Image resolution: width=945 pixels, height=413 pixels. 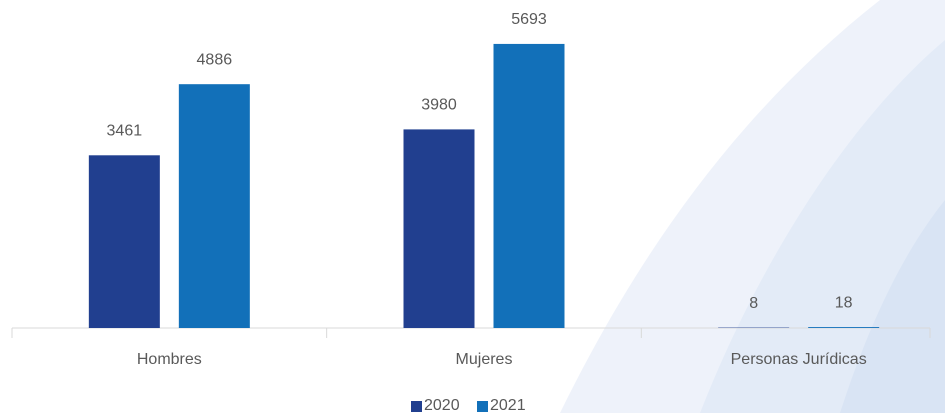 I want to click on legend-label: 2021, so click(x=508, y=405).